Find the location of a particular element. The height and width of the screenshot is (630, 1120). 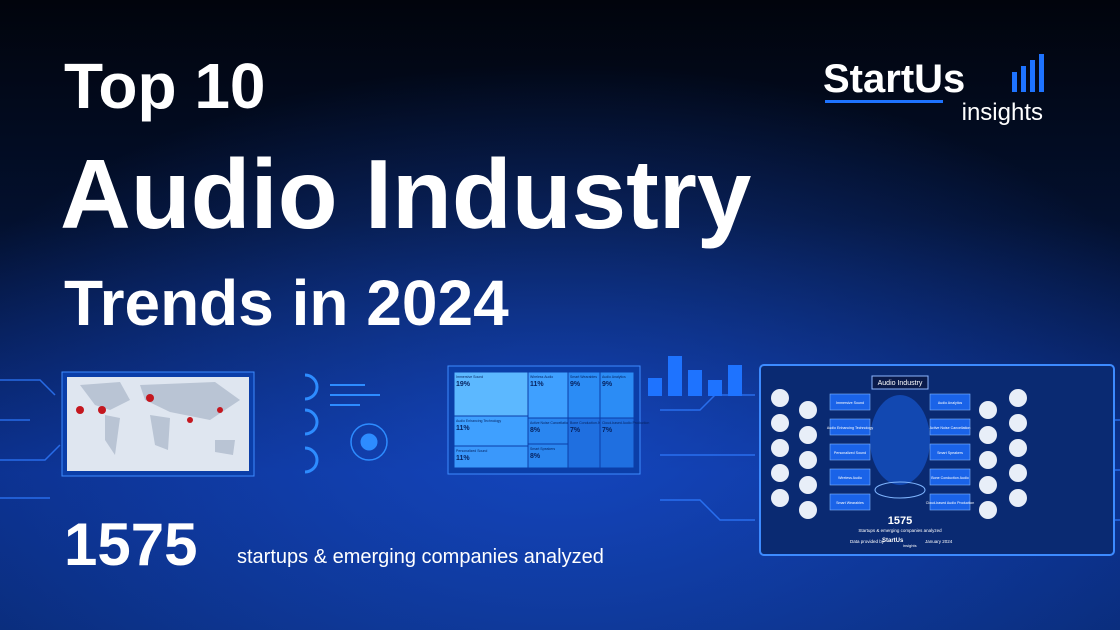

tile-label: Active Noise Cancellation is located at coordinates (550, 423).